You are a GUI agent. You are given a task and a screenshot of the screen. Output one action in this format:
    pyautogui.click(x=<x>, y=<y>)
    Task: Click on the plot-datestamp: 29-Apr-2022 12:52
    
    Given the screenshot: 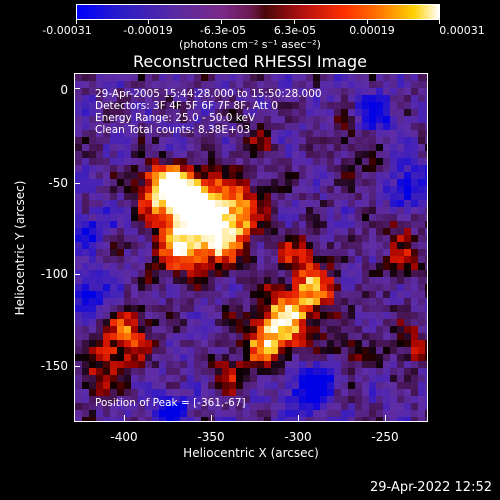 What is the action you would take?
    pyautogui.click(x=431, y=487)
    